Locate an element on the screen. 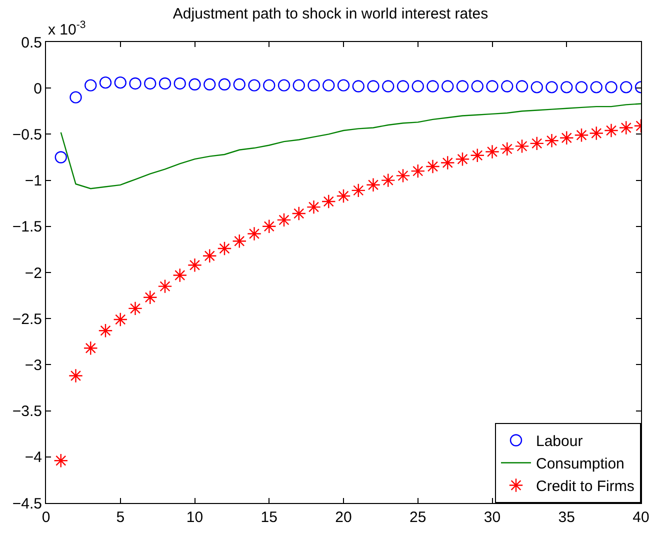  y-tick-label: −2.5 is located at coordinates (27, 319).